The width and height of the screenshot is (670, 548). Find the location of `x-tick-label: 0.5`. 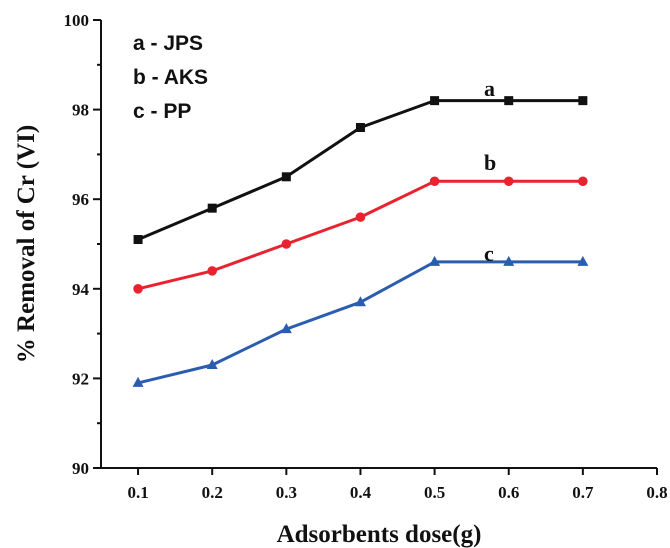

x-tick-label: 0.5 is located at coordinates (434, 492).